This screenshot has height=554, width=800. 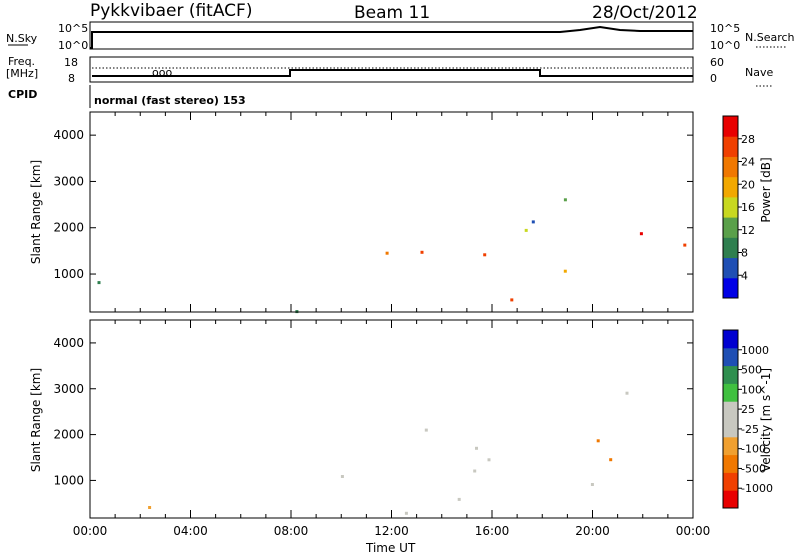 What do you see at coordinates (770, 37) in the screenshot?
I see `nsearch-label: N.Search` at bounding box center [770, 37].